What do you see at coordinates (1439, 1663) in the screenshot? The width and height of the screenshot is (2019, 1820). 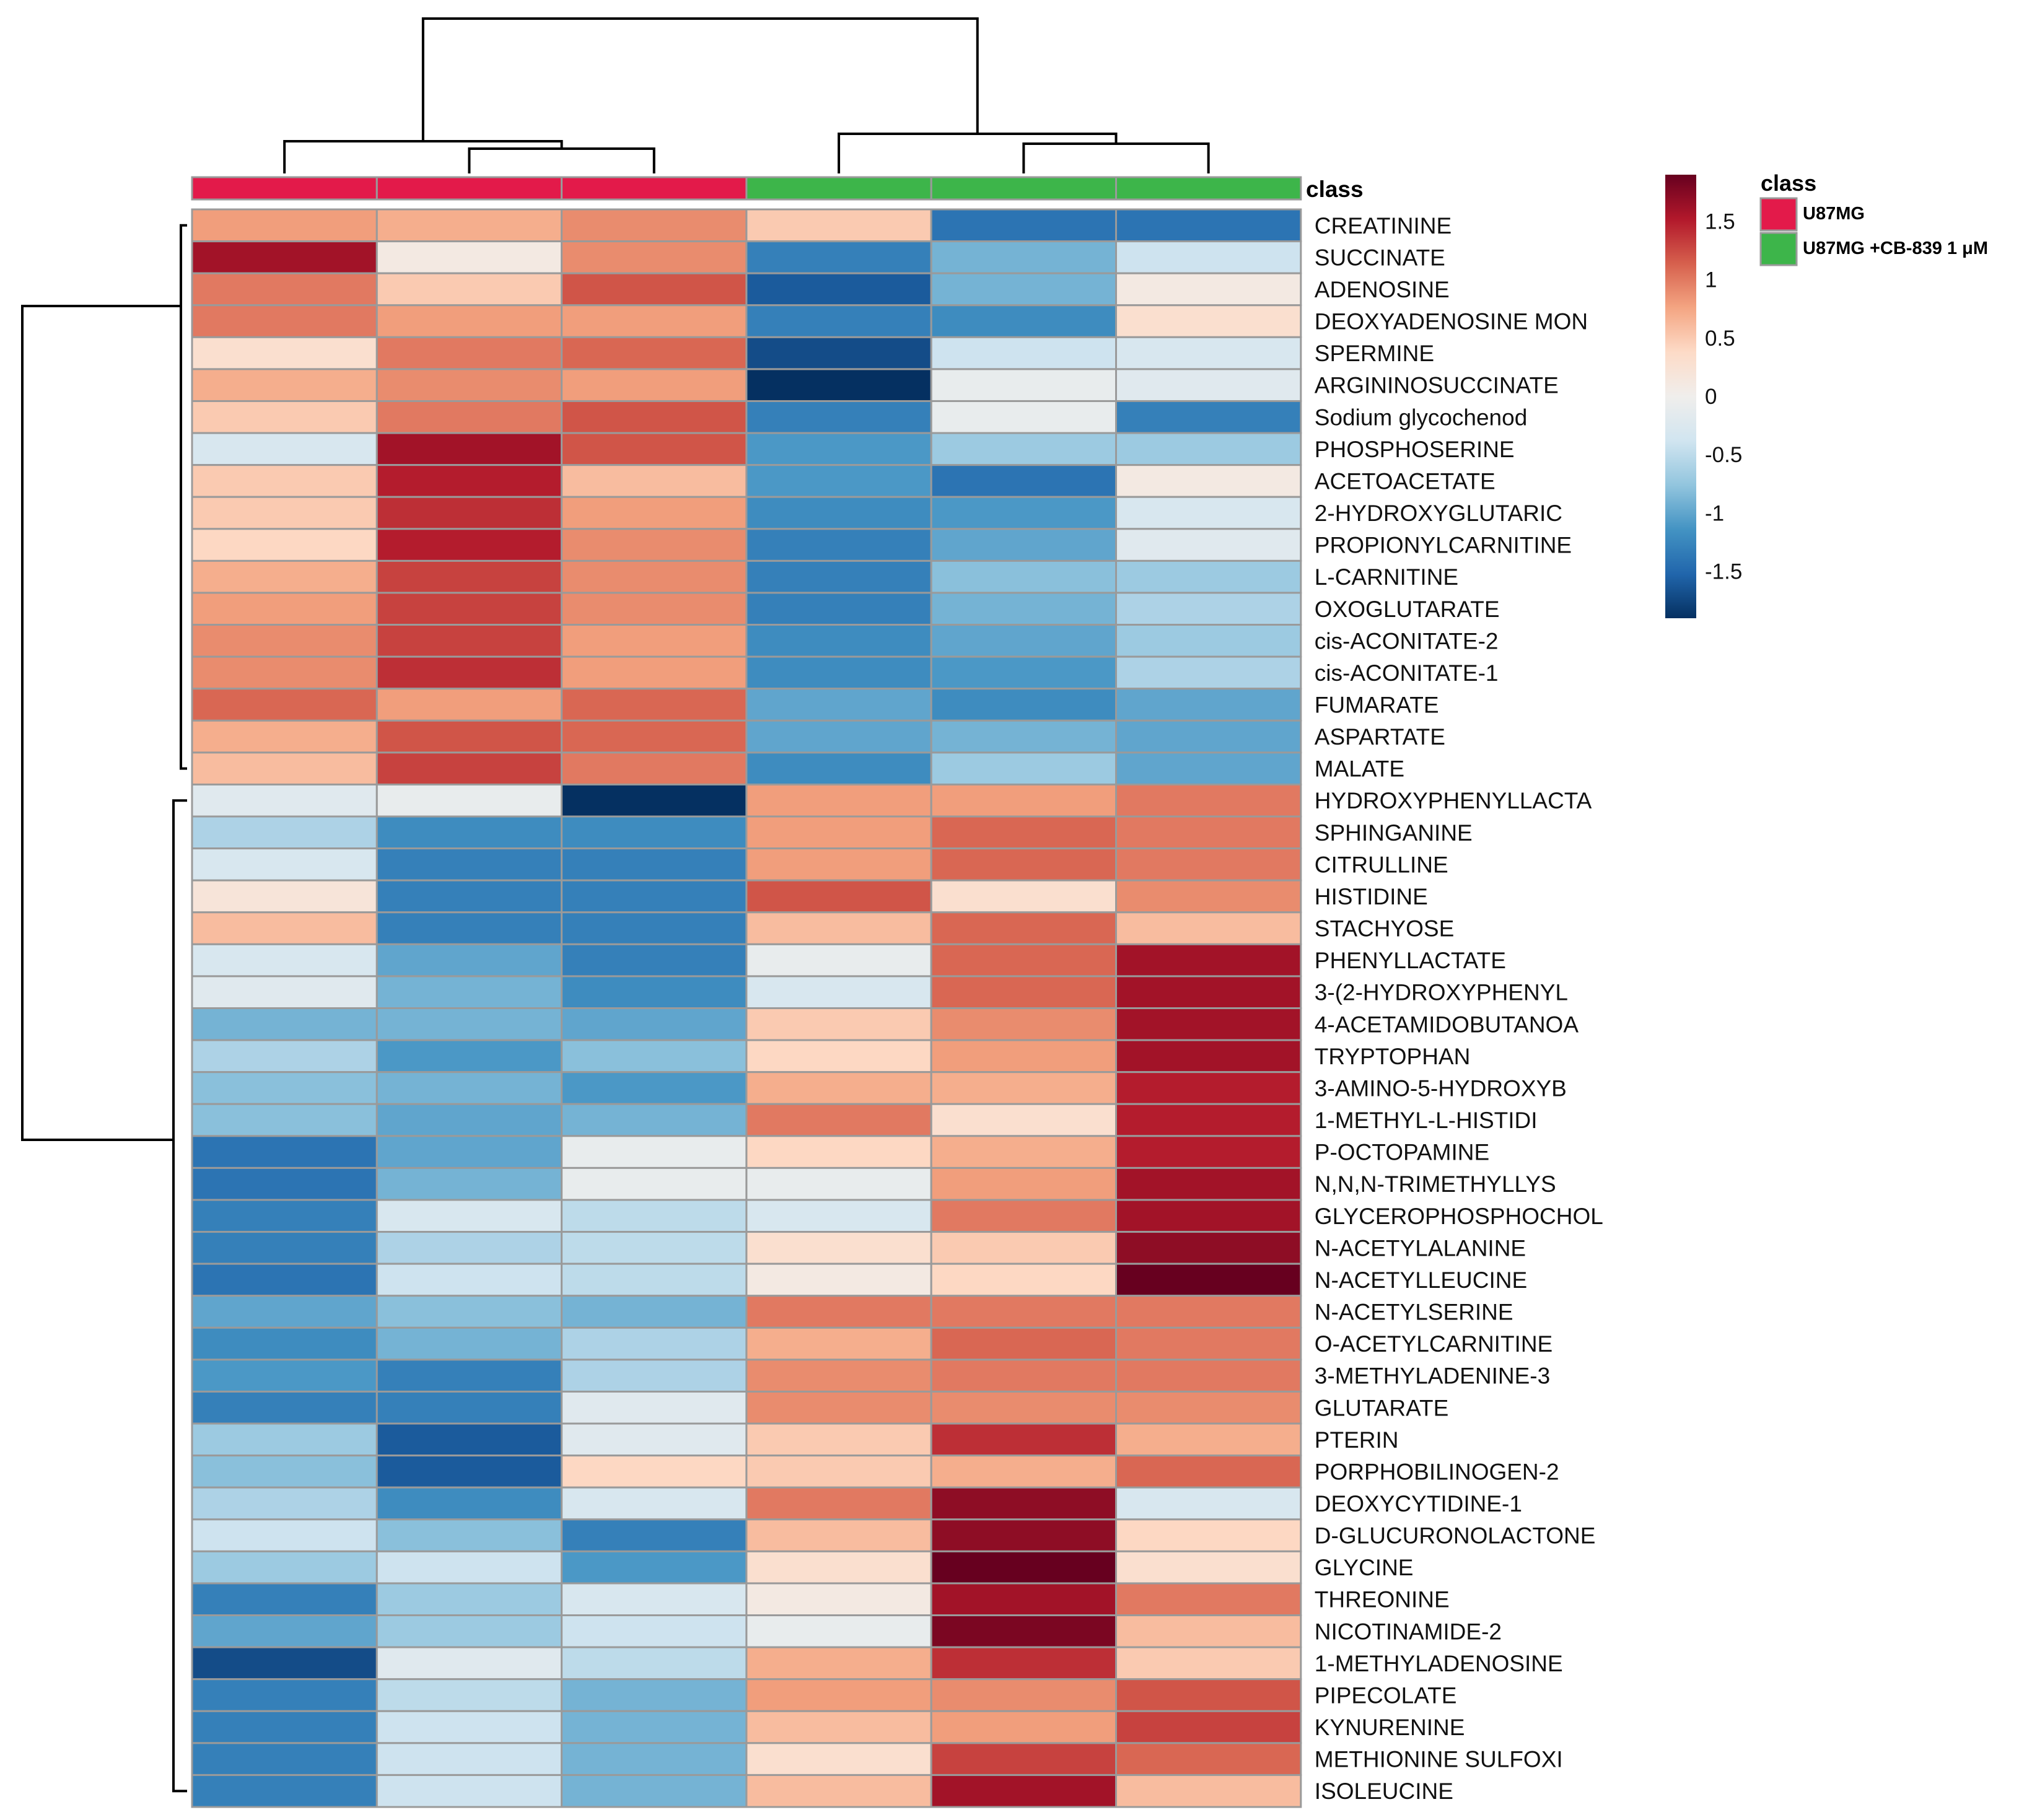 I see `row-label: 1-METHYLADENOSINE` at bounding box center [1439, 1663].